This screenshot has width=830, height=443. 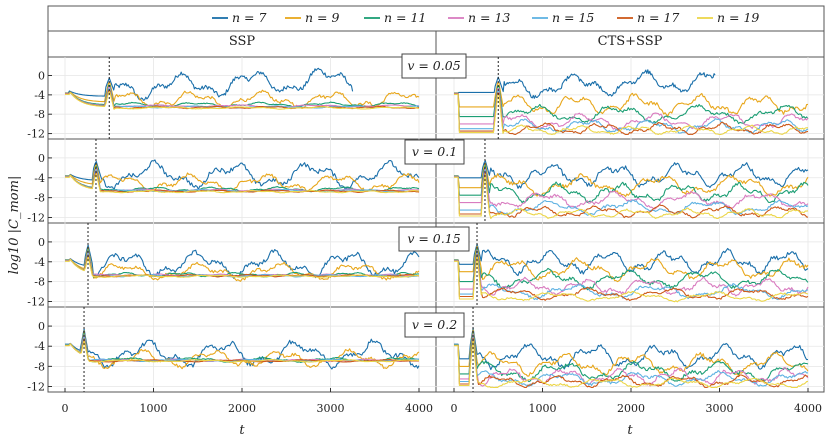 What do you see at coordinates (630, 41) in the screenshot?
I see `column-title-cts-ssp: CTS+SSP` at bounding box center [630, 41].